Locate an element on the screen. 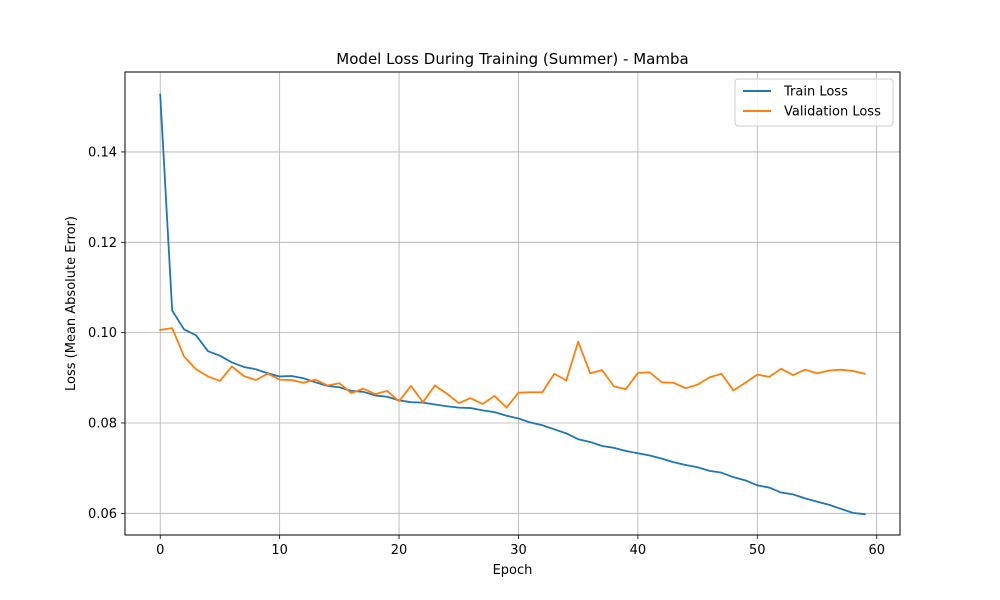 The width and height of the screenshot is (1000, 600). legend-label-train-loss: Train Loss is located at coordinates (815, 92).